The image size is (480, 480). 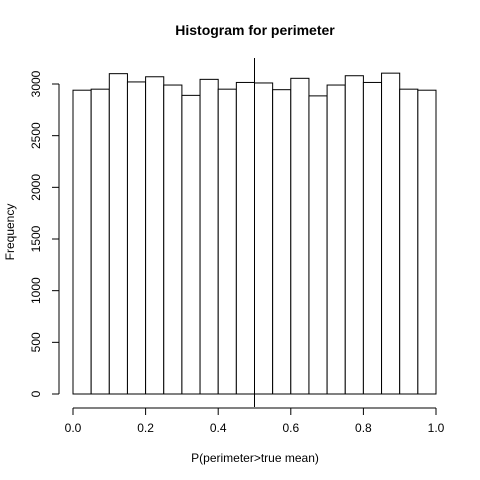 I want to click on y-tick-label: 1500, so click(x=36, y=238).